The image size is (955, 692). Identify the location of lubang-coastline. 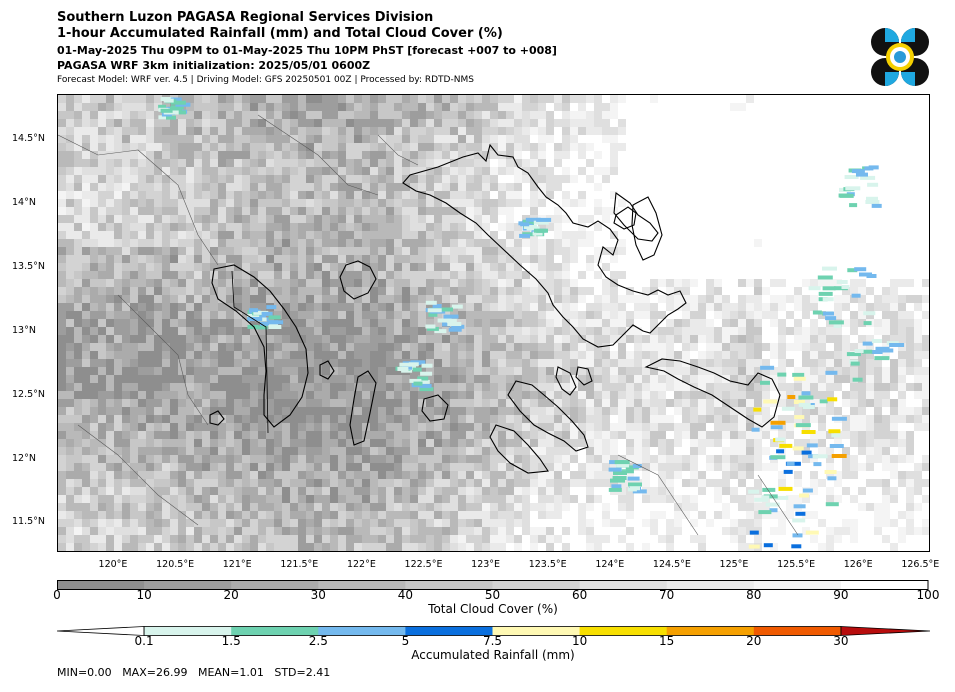
(217, 418).